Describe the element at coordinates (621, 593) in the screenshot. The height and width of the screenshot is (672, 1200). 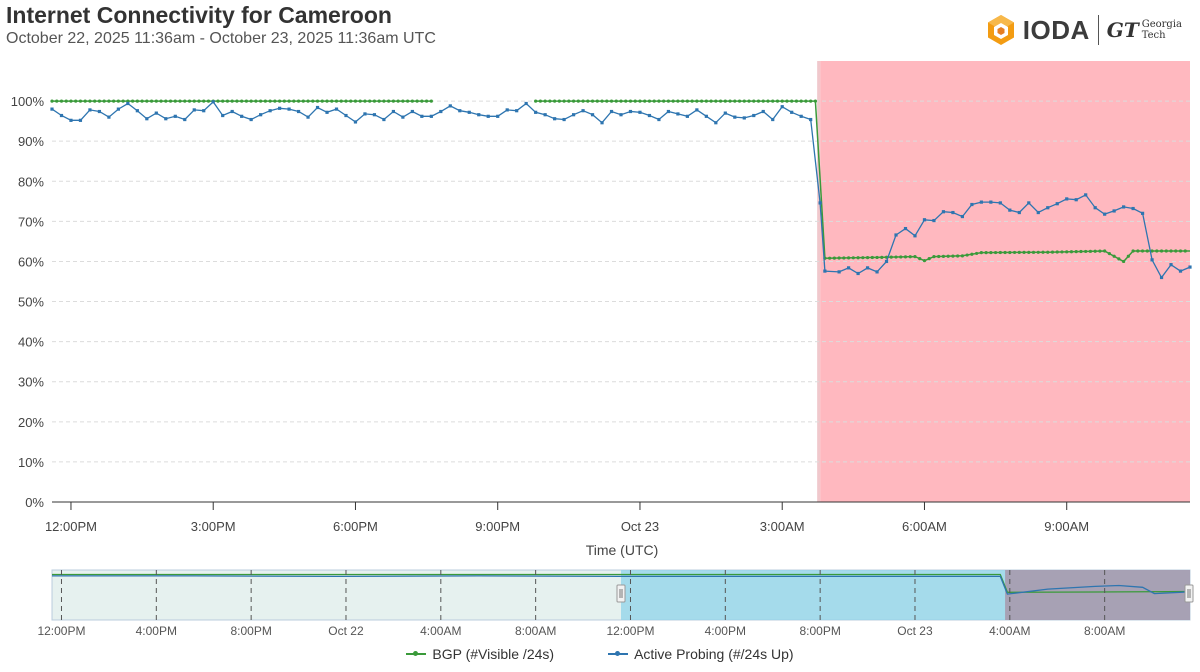
I see `navigator-left-handle` at that location.